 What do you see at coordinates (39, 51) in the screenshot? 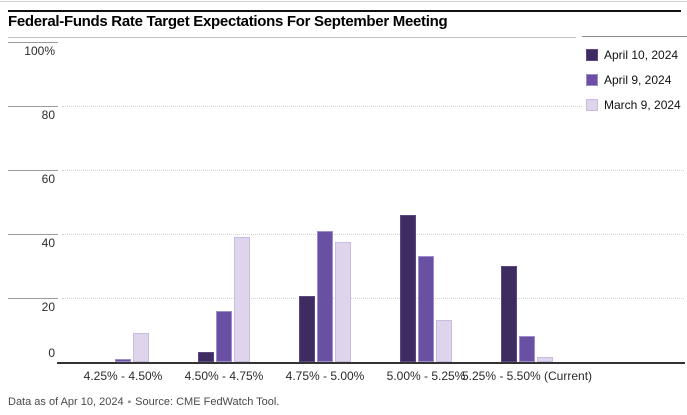
I see `y-tick-label: 100%` at bounding box center [39, 51].